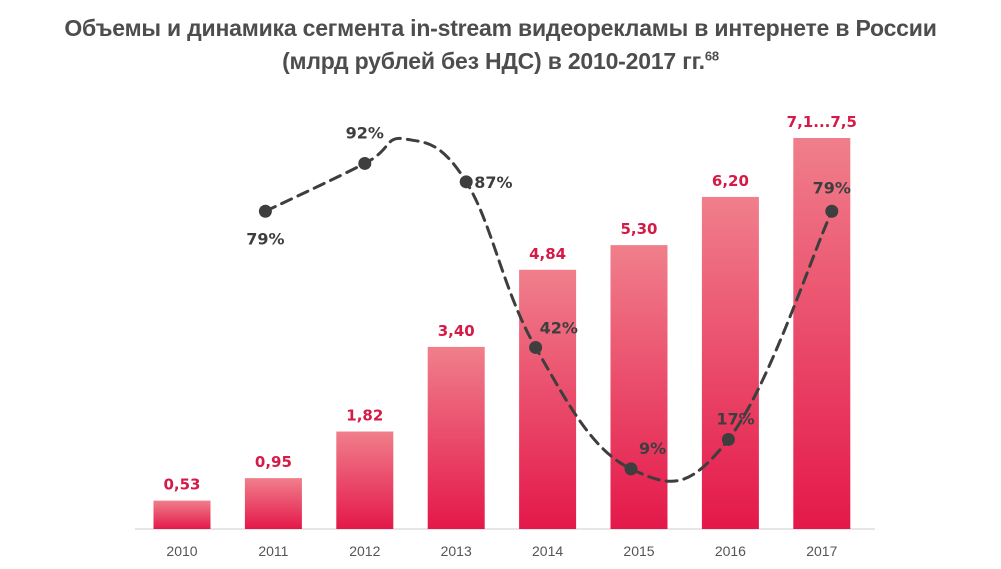 This screenshot has height=569, width=1001. I want to click on growth-point-2017, so click(832, 211).